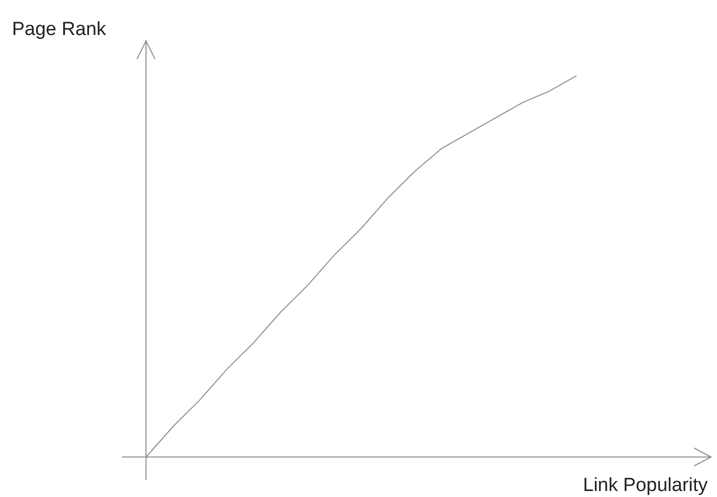 The image size is (717, 497). Describe the element at coordinates (645, 485) in the screenshot. I see `x-axis-title: Link Popularity` at that location.